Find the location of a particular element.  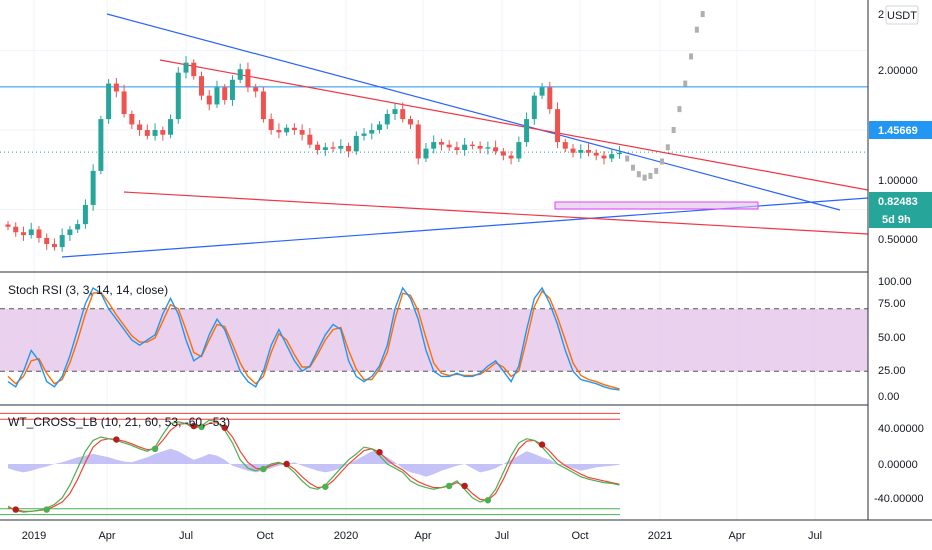

price-tick-2: 2.00000 is located at coordinates (898, 71).